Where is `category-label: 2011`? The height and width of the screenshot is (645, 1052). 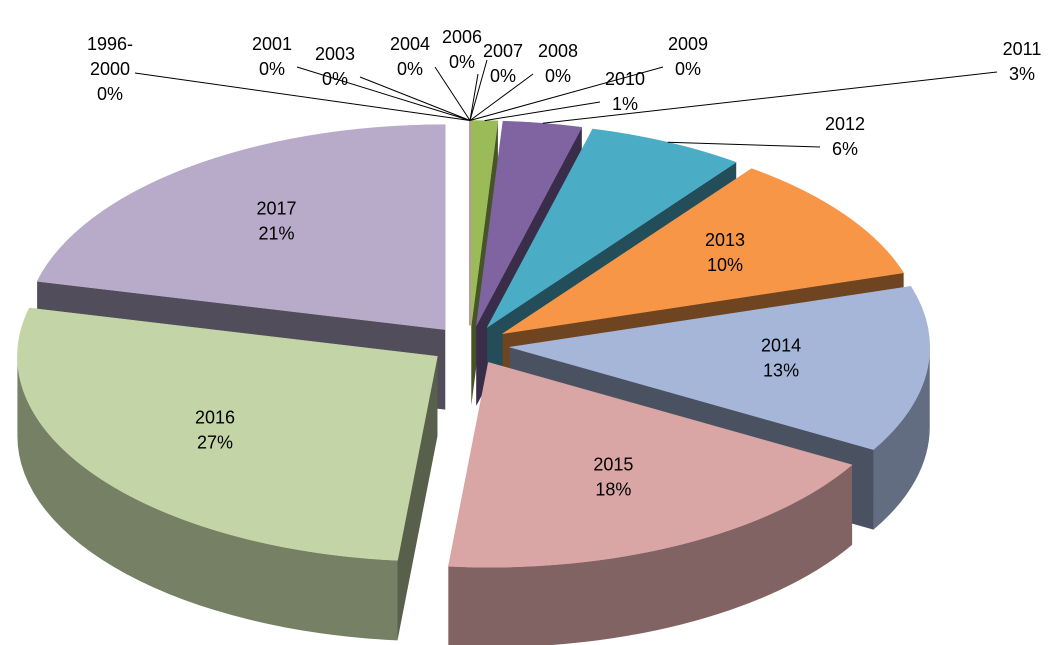
category-label: 2011 is located at coordinates (1022, 49).